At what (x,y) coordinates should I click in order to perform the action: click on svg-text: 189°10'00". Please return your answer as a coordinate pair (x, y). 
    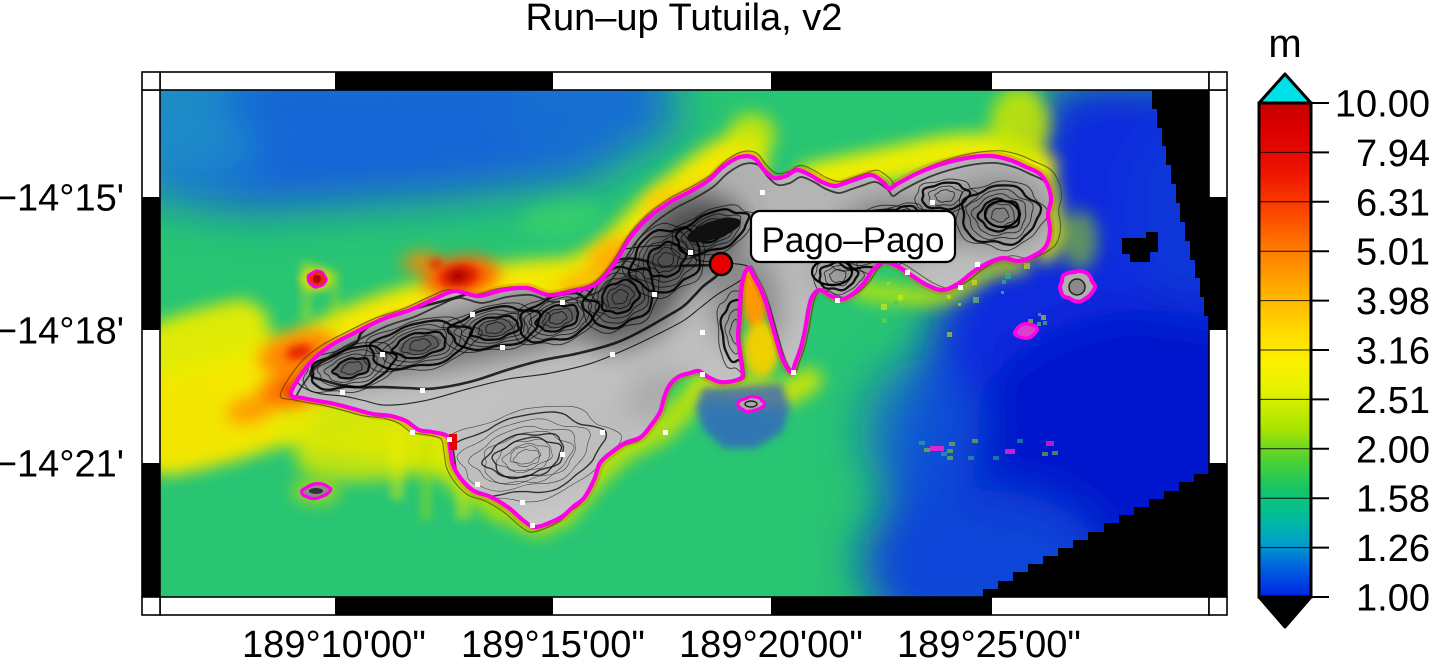
    Looking at the image, I should click on (334, 642).